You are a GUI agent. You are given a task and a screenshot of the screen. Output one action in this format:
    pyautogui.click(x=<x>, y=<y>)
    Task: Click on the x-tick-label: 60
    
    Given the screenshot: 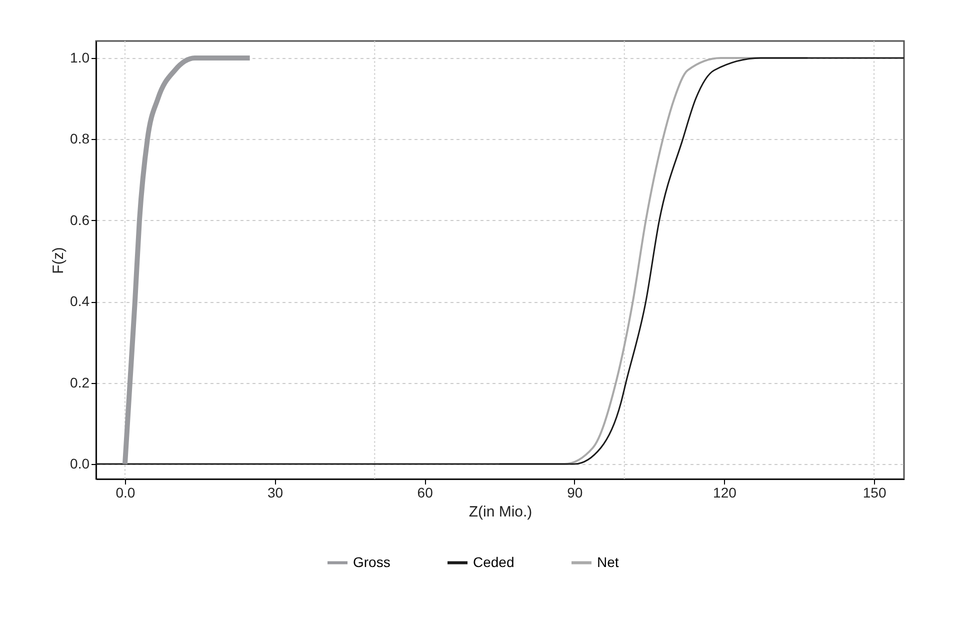 What is the action you would take?
    pyautogui.click(x=425, y=492)
    